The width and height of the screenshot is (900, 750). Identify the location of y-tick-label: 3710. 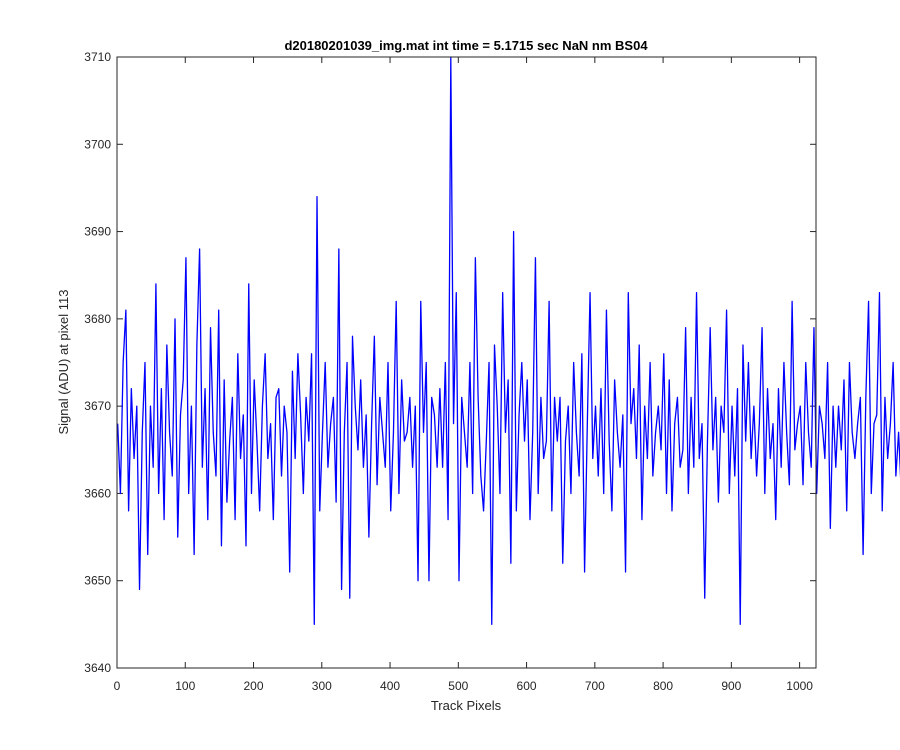
(97, 57).